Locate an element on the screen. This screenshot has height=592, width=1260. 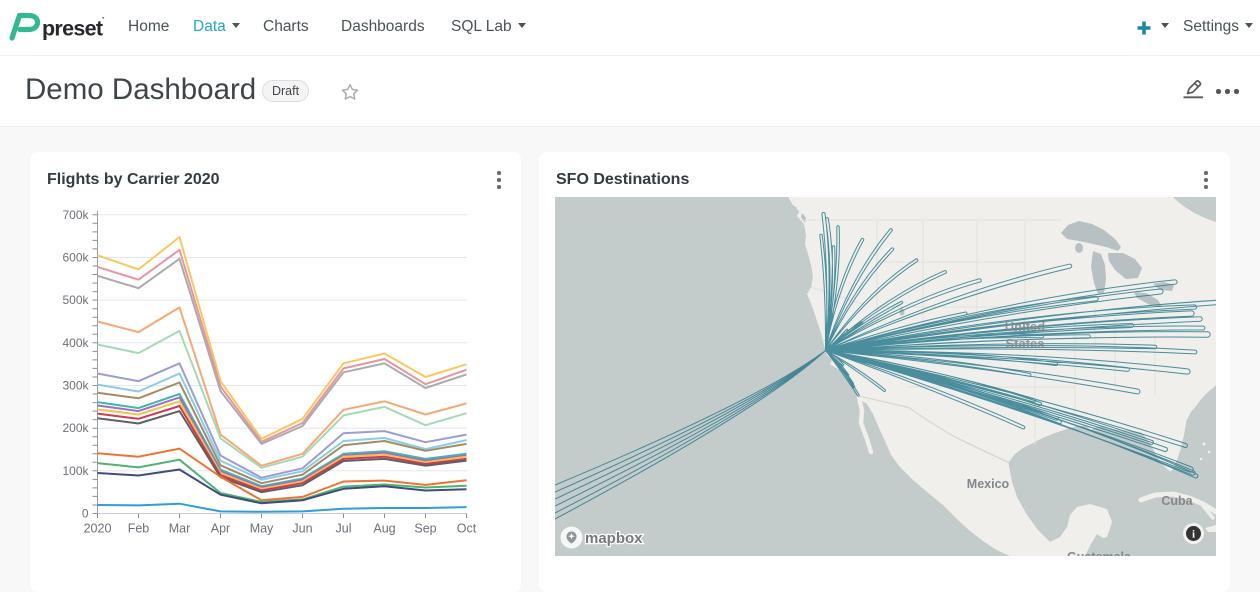
svg-text: Aug is located at coordinates (384, 529).